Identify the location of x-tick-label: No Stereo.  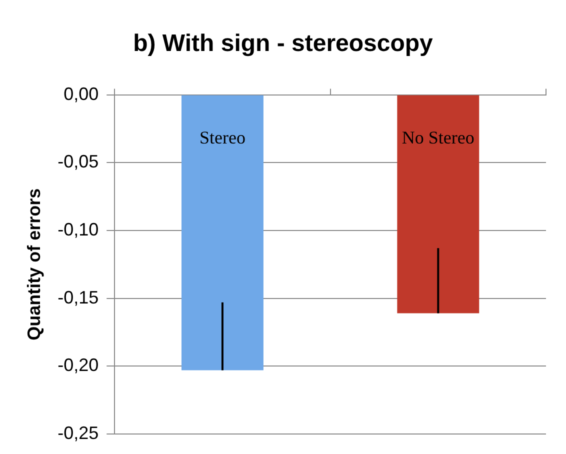
(438, 138).